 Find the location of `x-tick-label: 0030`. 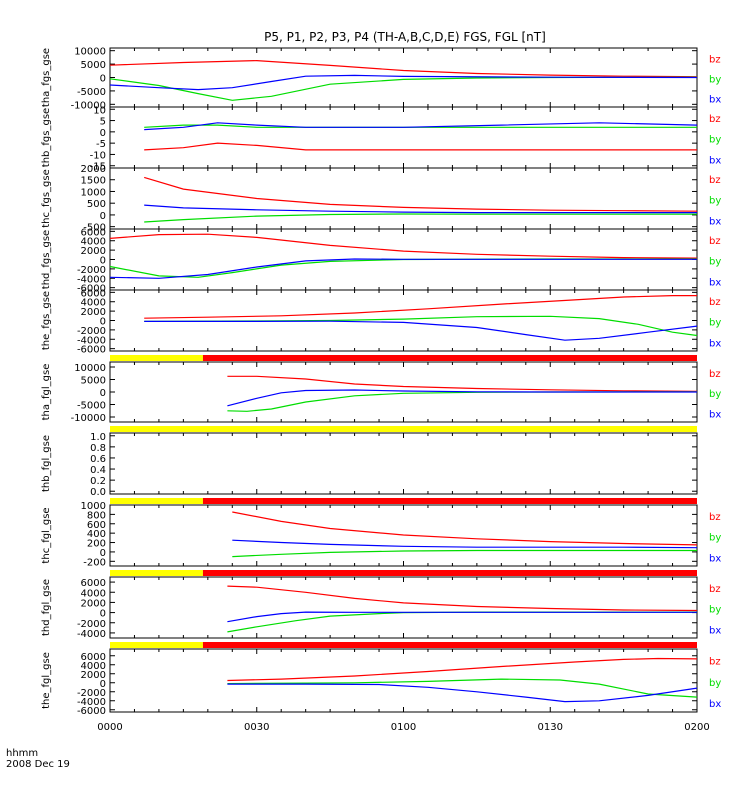

x-tick-label: 0030 is located at coordinates (256, 727).